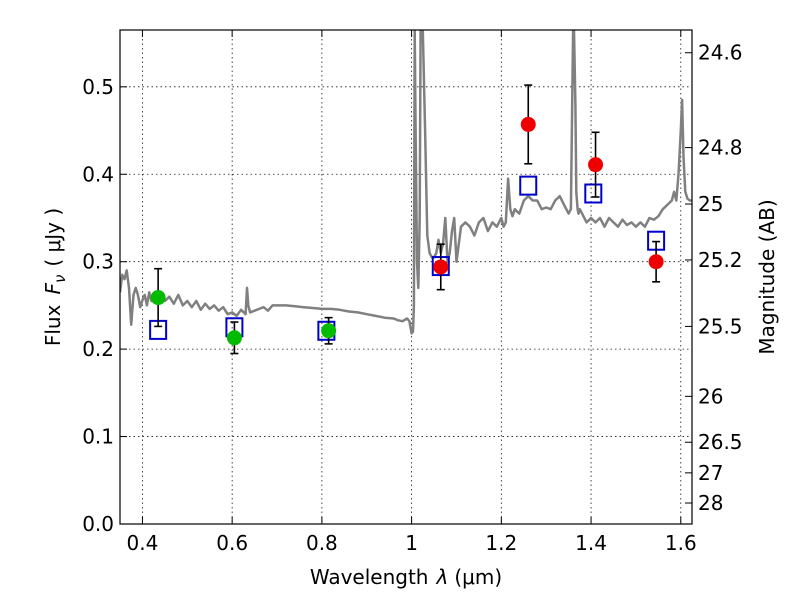  Describe the element at coordinates (98, 437) in the screenshot. I see `y-tick-label-1: 0.1` at that location.